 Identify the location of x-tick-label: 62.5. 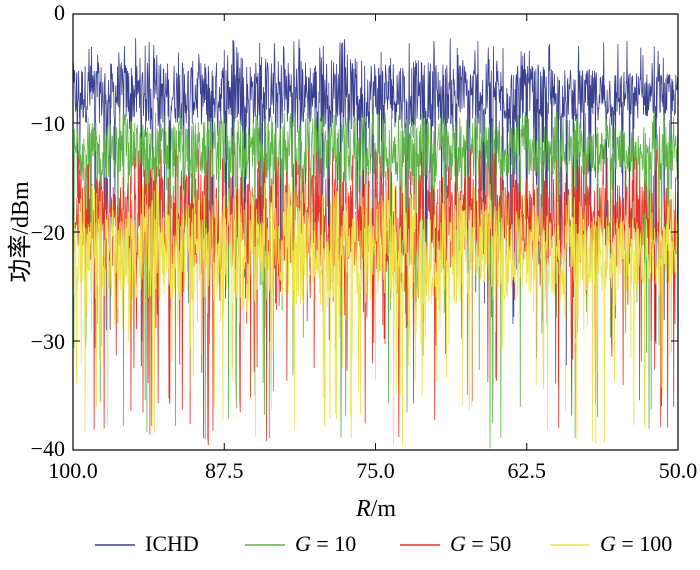
(527, 470).